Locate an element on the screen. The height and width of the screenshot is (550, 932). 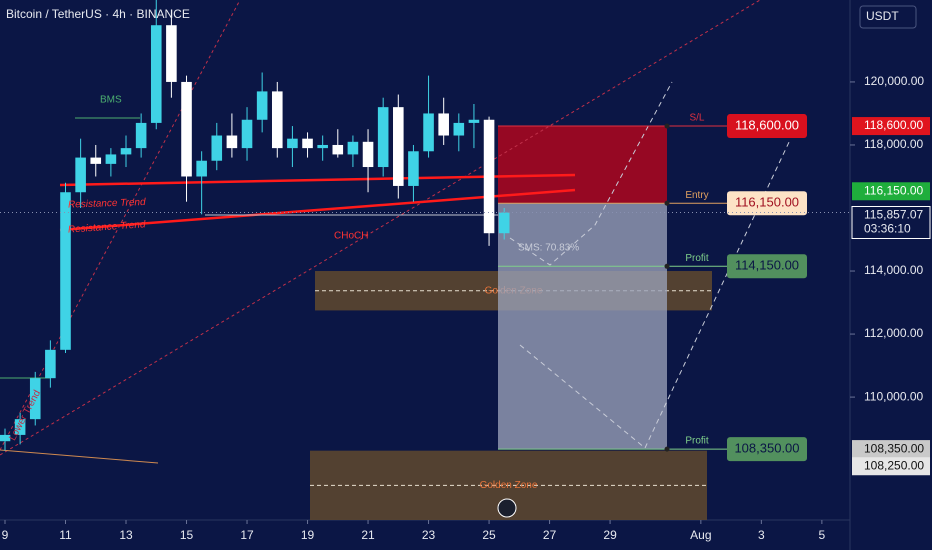
x-tick-label: 27 is located at coordinates (550, 535).